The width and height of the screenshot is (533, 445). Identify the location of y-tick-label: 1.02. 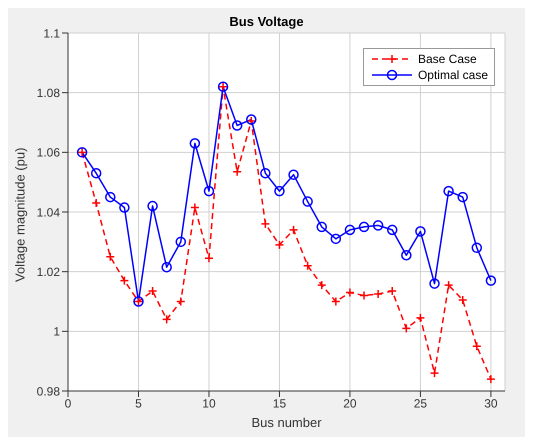
(48, 271).